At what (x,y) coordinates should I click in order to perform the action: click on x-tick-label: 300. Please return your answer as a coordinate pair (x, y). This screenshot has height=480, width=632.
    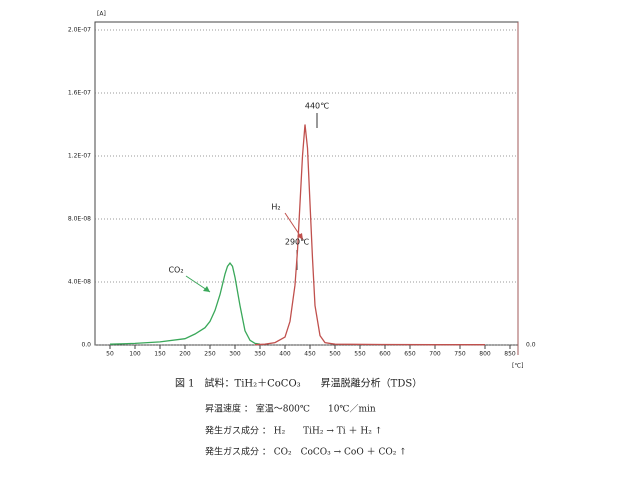
    Looking at the image, I should click on (235, 354).